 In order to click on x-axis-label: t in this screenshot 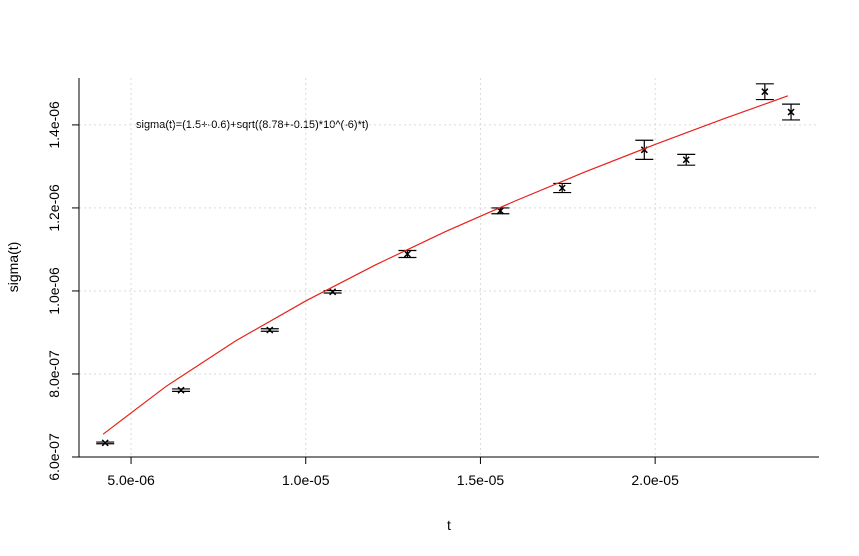, I will do `click(449, 525)`.